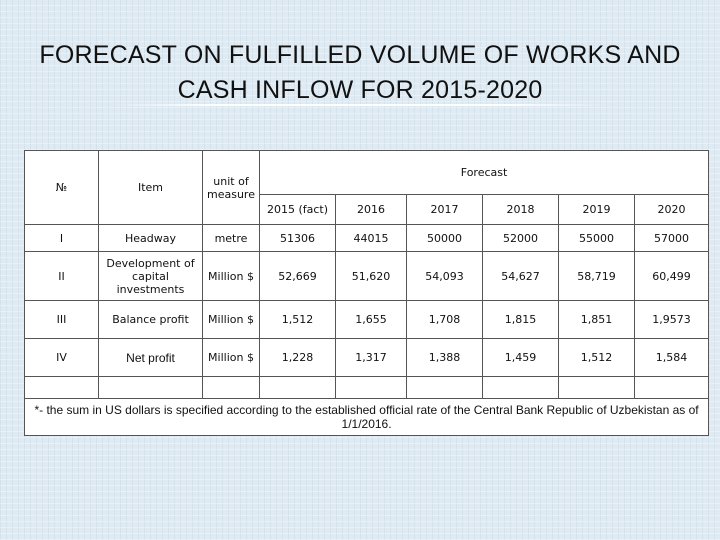 This screenshot has width=720, height=540. What do you see at coordinates (297, 238) in the screenshot?
I see `row-value: 51306` at bounding box center [297, 238].